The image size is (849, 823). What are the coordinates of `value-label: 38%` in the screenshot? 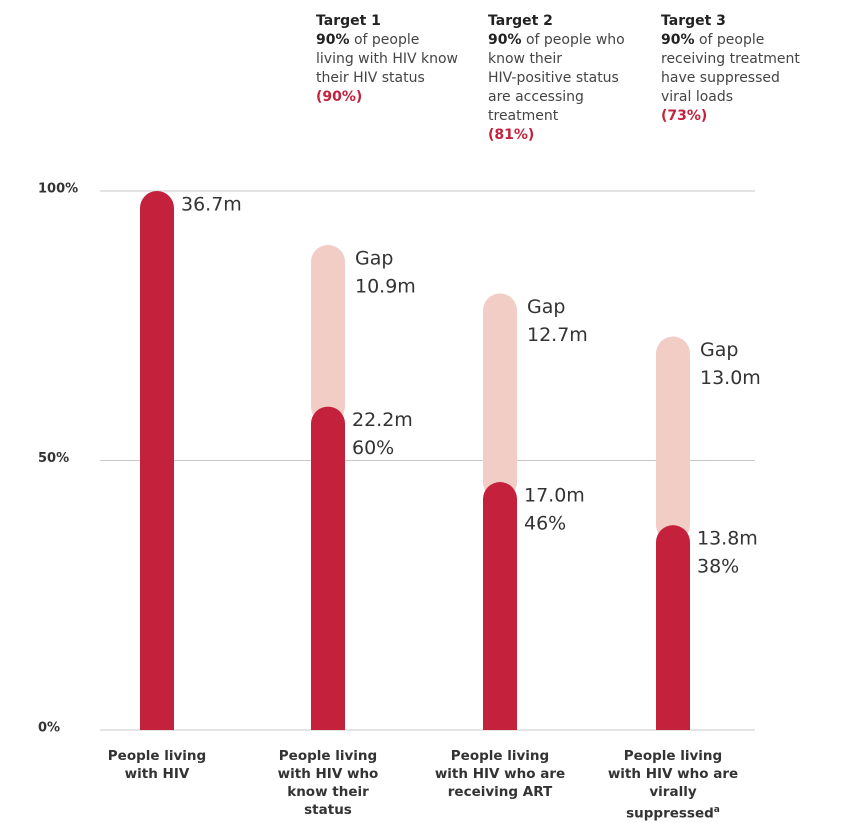 It's located at (718, 567).